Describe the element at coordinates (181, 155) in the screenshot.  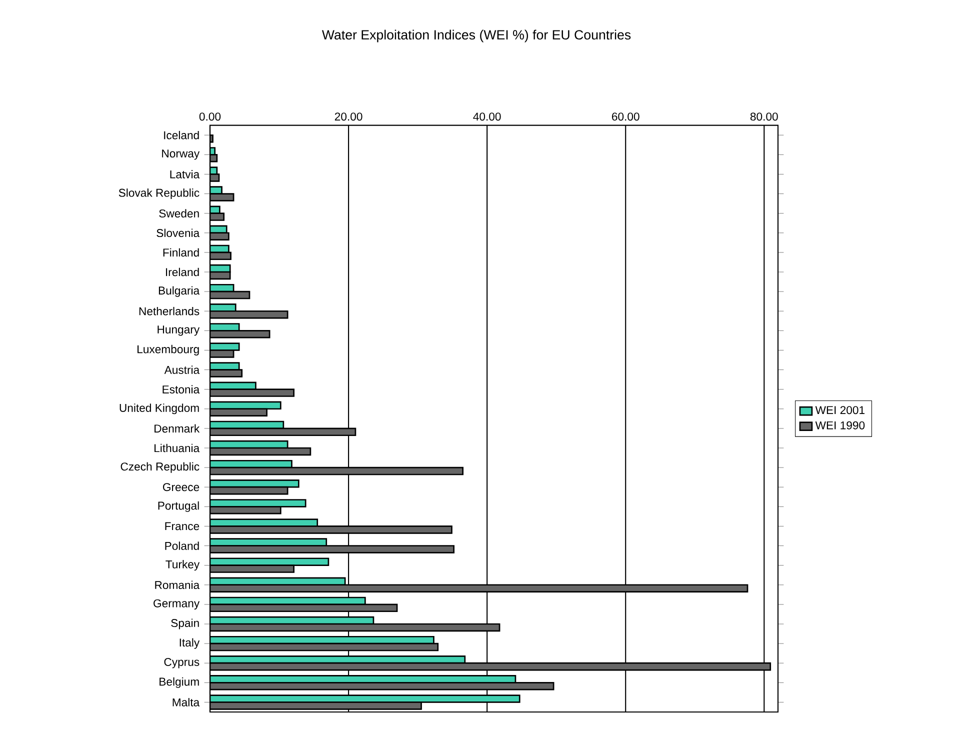
I see `y-tick-label: Norway` at that location.